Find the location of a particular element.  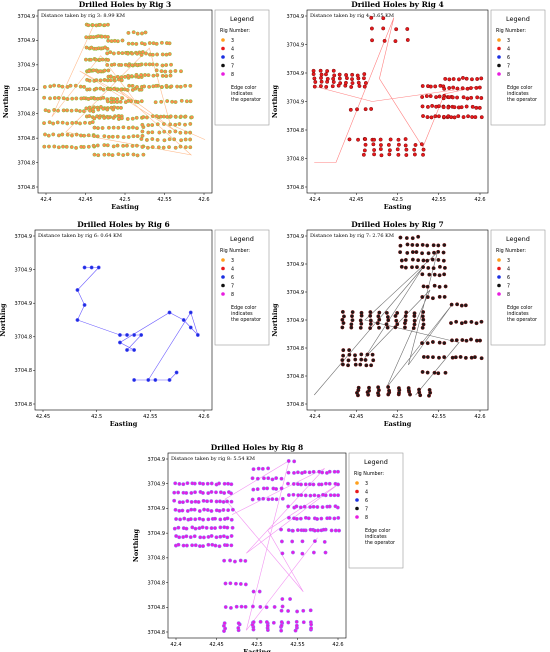

y-tick-label: 3704.8 is located at coordinates (157, 559).